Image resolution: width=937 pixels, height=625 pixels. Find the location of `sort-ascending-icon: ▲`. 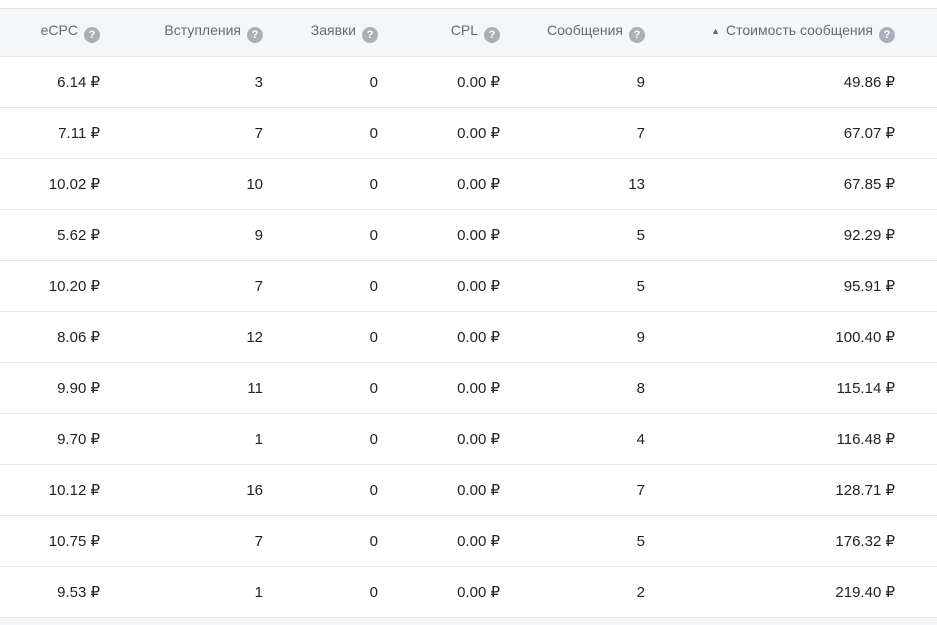

sort-ascending-icon: ▲ is located at coordinates (715, 31).